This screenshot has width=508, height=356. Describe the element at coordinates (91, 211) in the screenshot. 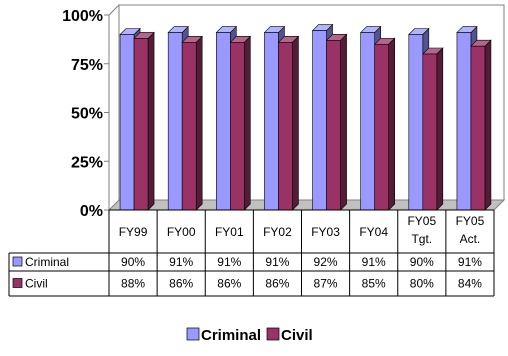

I see `y-tick-label: 0%` at that location.